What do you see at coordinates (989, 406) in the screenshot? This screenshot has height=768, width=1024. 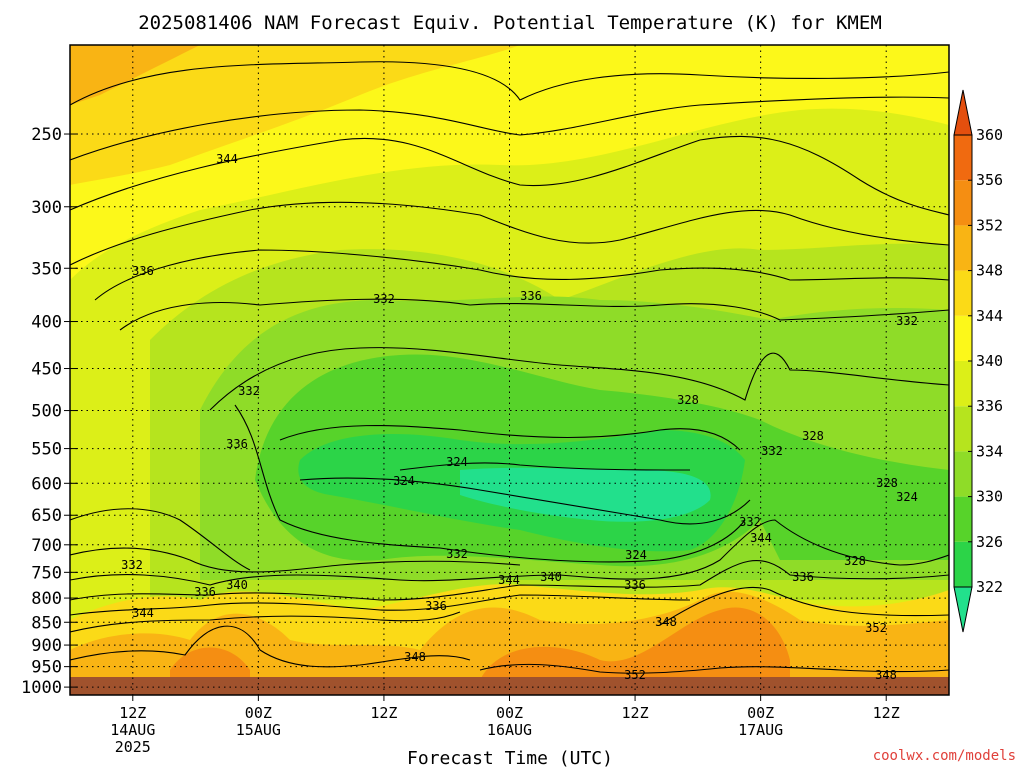 I see `colorbar-label: 336` at bounding box center [989, 406].